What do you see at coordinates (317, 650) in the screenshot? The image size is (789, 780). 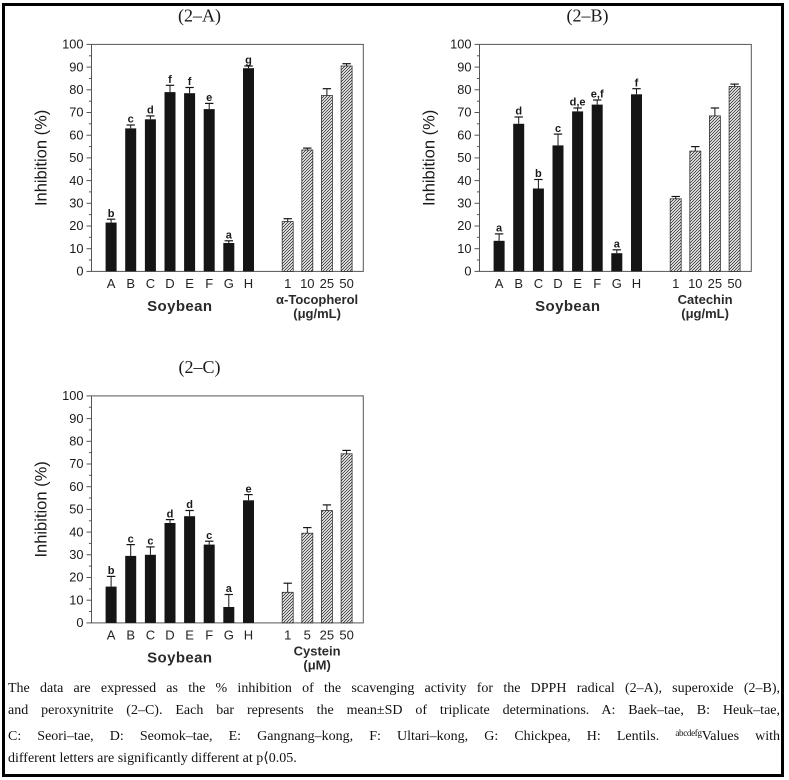 I see `svg-text: Cystein` at bounding box center [317, 650].